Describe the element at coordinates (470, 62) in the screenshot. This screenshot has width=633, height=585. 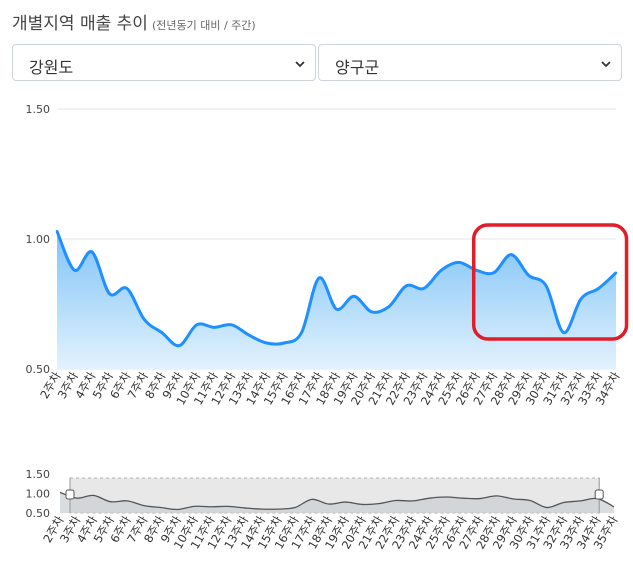
I see `county-select: 양구군` at that location.